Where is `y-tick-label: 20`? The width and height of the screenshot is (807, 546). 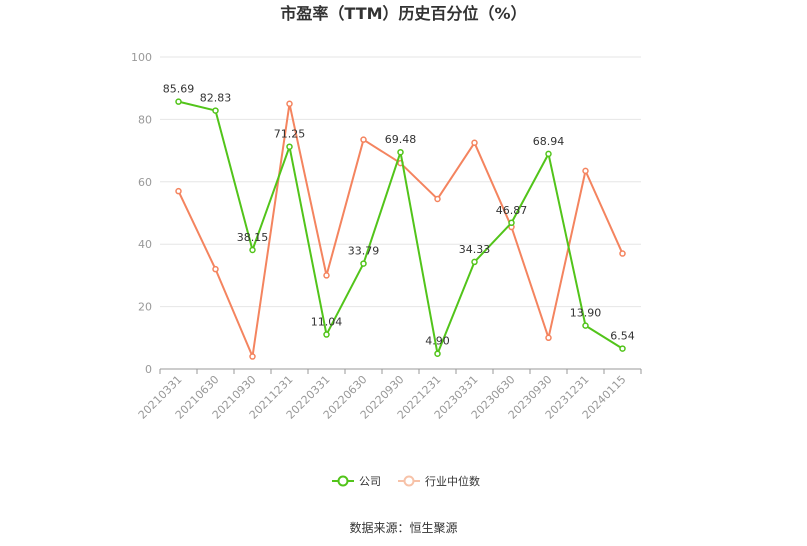
y-tick-label: 20 is located at coordinates (145, 307).